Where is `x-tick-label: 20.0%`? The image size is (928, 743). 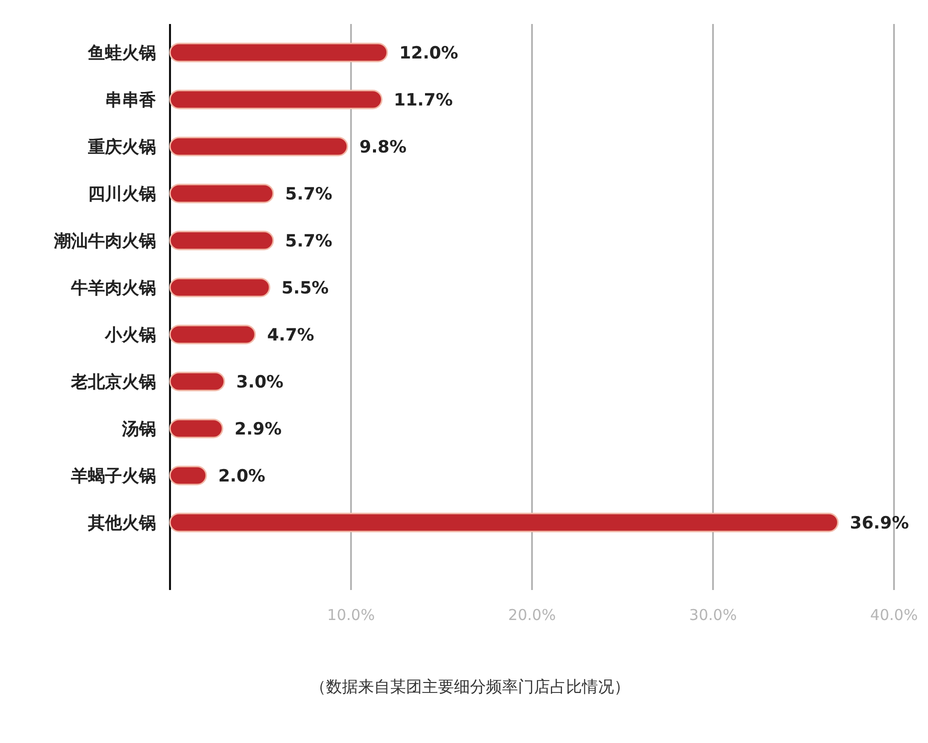
x-tick-label: 20.0% is located at coordinates (532, 615).